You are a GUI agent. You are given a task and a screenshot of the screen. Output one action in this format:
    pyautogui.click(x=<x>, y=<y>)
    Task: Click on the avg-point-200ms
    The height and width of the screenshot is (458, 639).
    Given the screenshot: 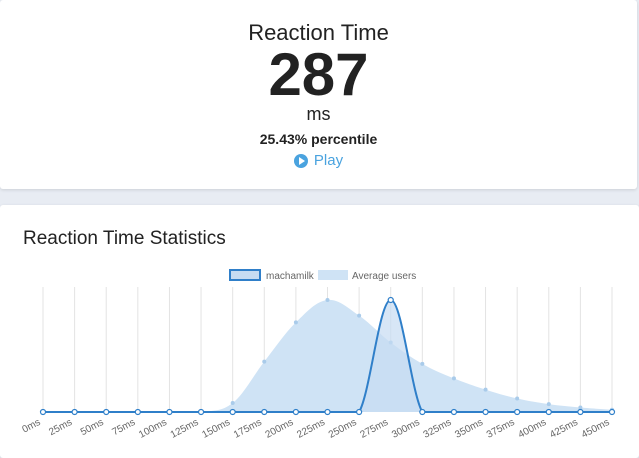 What is the action you would take?
    pyautogui.click(x=295, y=322)
    